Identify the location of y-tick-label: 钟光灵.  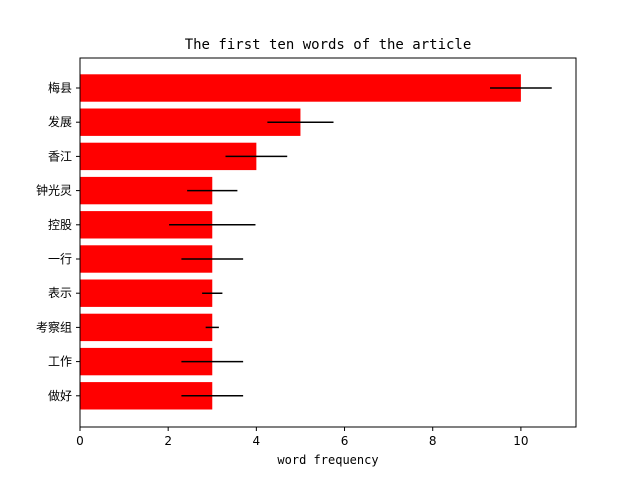
(54, 190).